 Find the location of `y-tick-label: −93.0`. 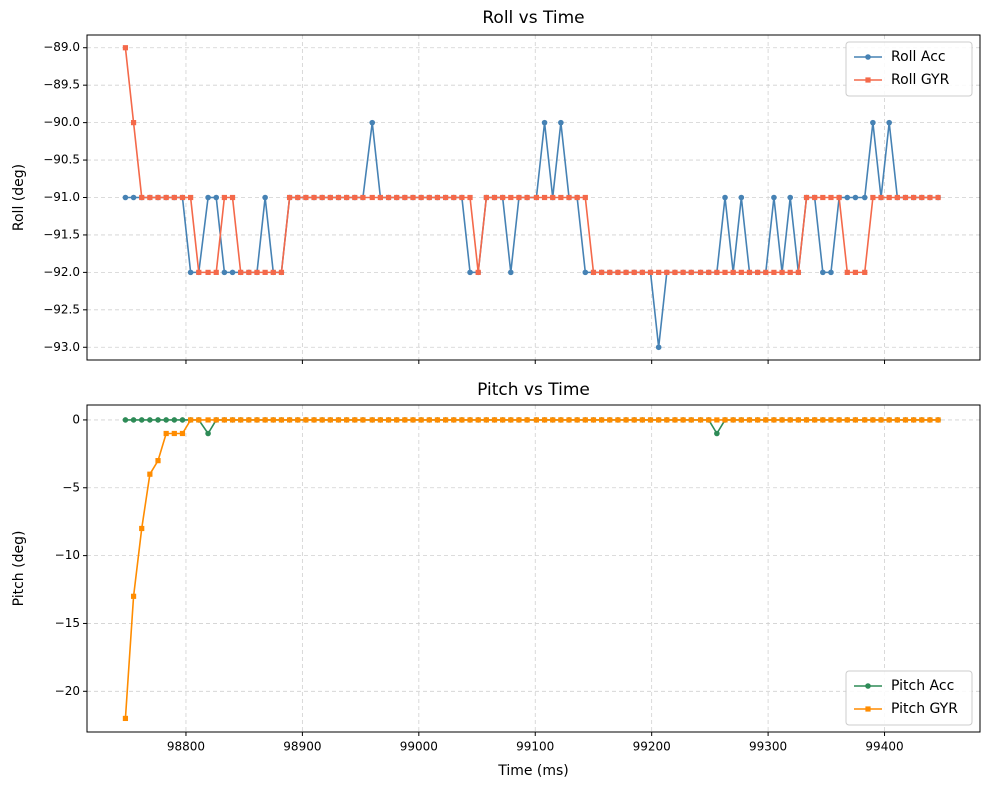

y-tick-label: −93.0 is located at coordinates (61, 347).